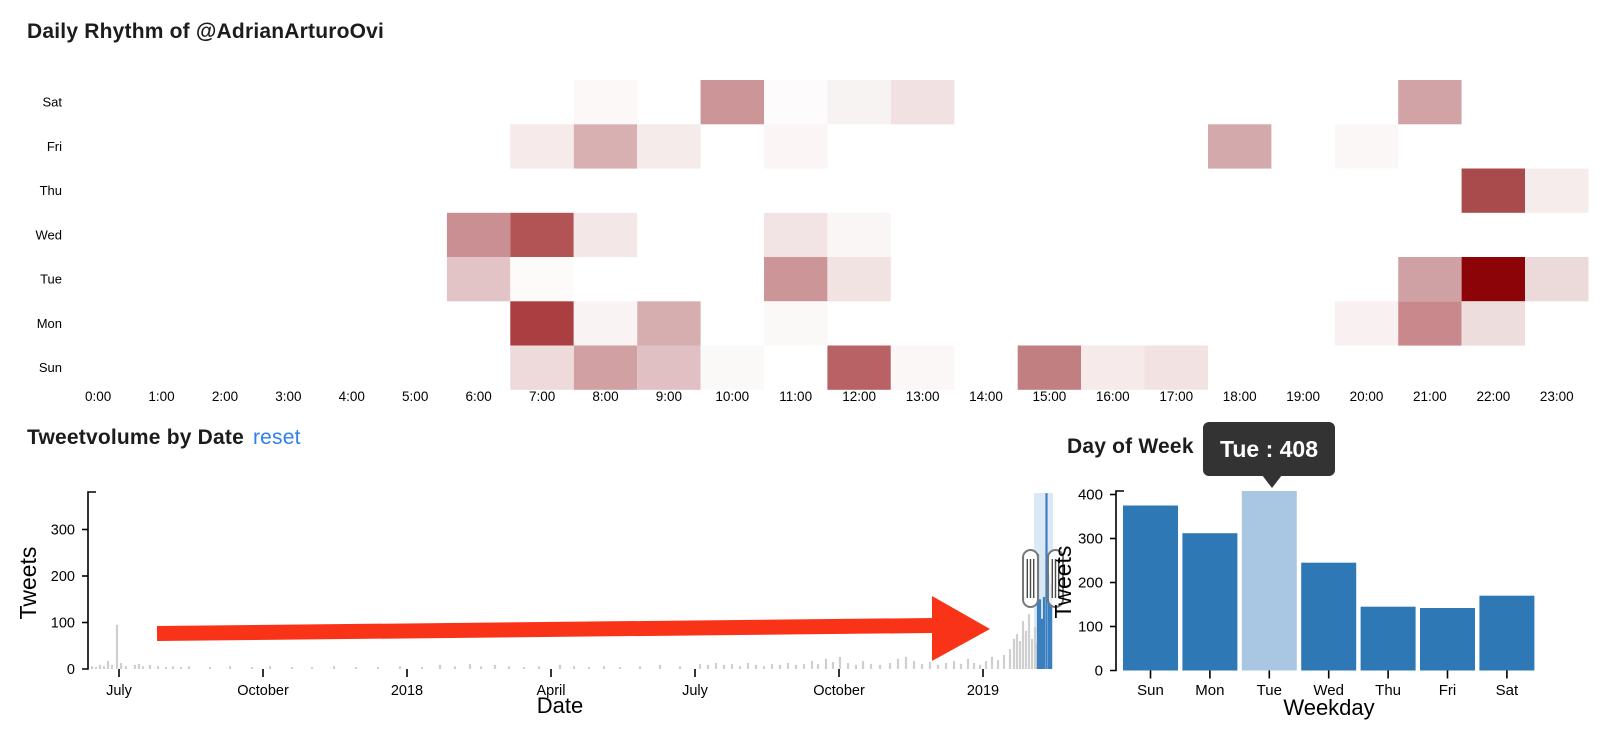 The width and height of the screenshot is (1600, 753). I want to click on date-y-tick-label: 300, so click(63, 531).